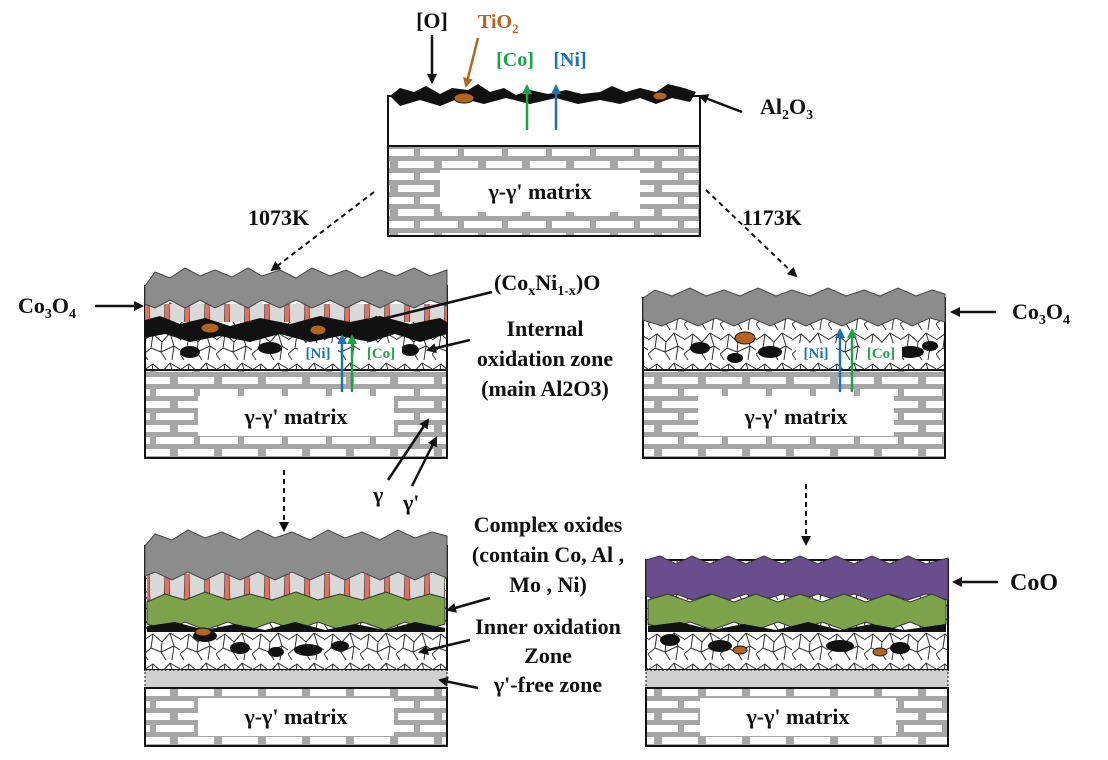 The image size is (1108, 760). What do you see at coordinates (548, 626) in the screenshot?
I see `bl-inner-line1: Inner oxidation` at bounding box center [548, 626].